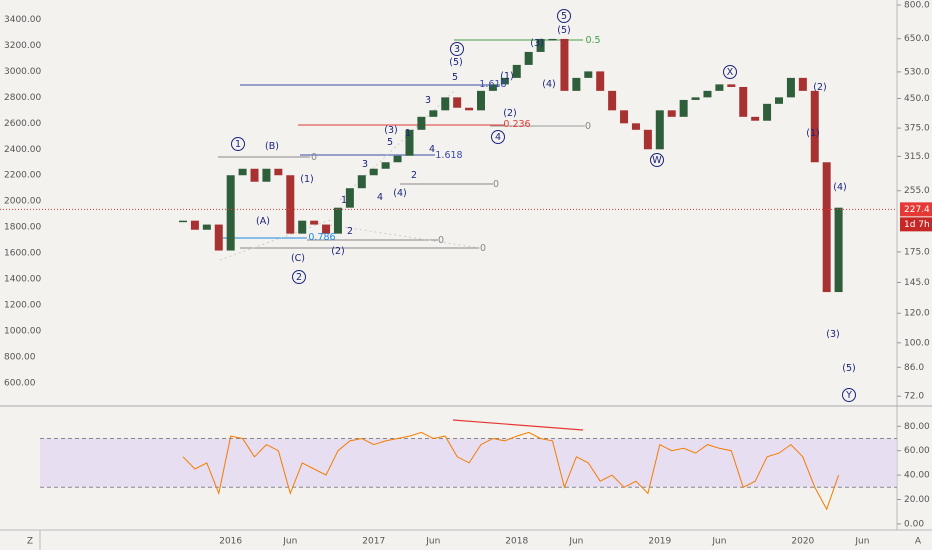 The width and height of the screenshot is (932, 550). Describe the element at coordinates (432, 149) in the screenshot. I see `wave-label: 4` at that location.